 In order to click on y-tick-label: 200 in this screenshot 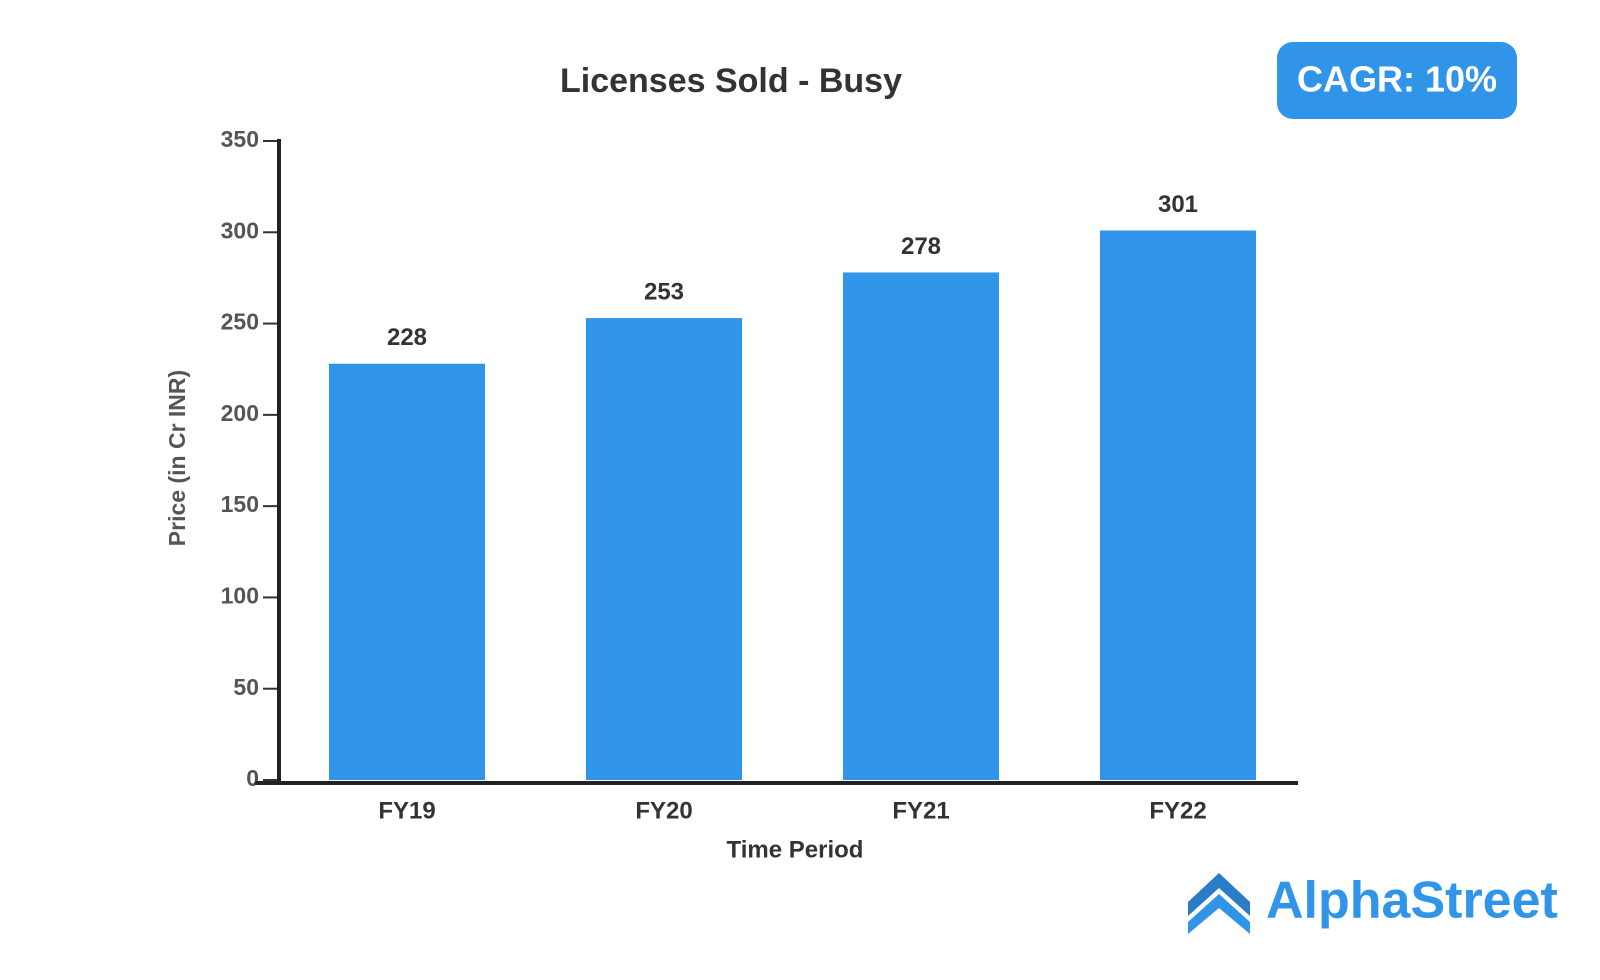, I will do `click(240, 413)`.